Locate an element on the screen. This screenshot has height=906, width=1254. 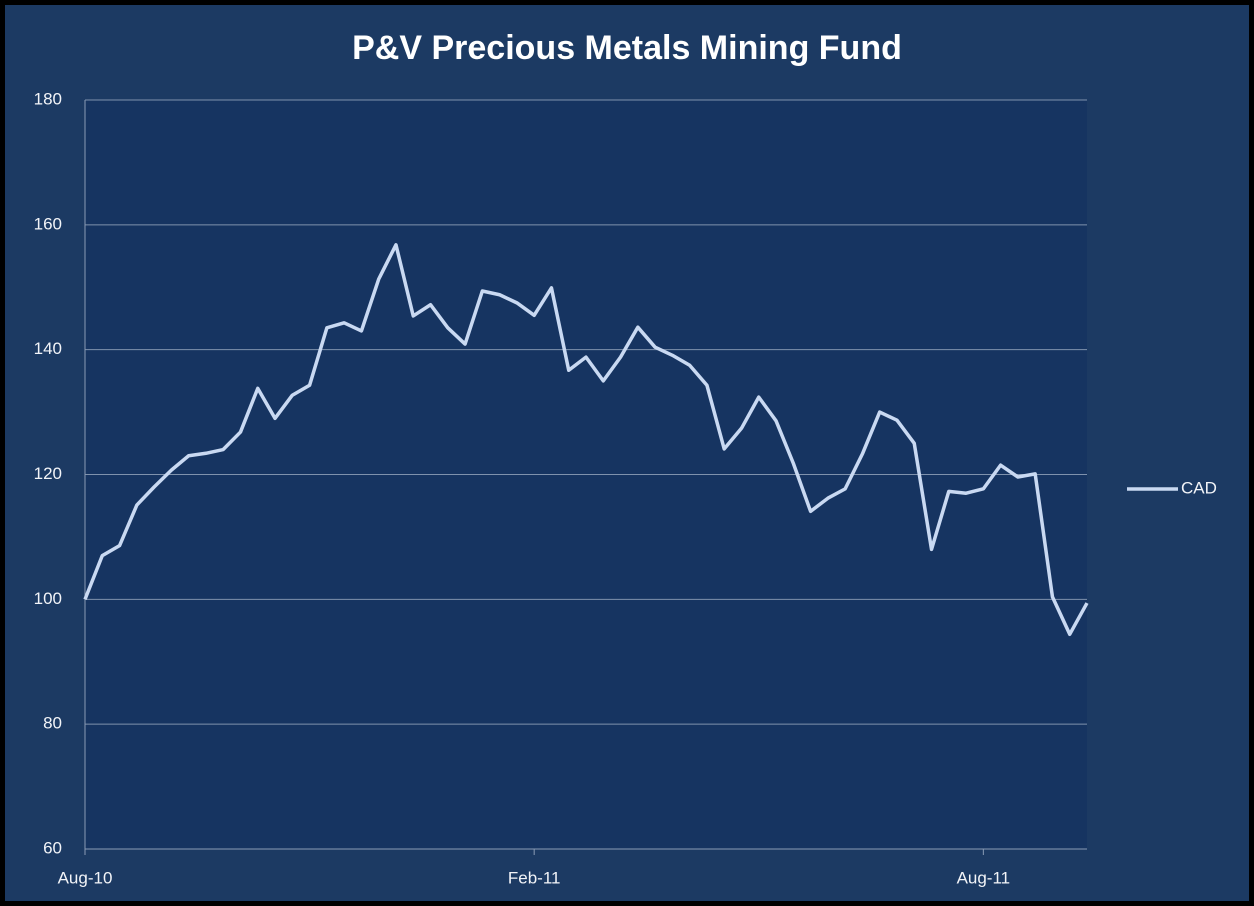
y-tick-label: 100 is located at coordinates (48, 598).